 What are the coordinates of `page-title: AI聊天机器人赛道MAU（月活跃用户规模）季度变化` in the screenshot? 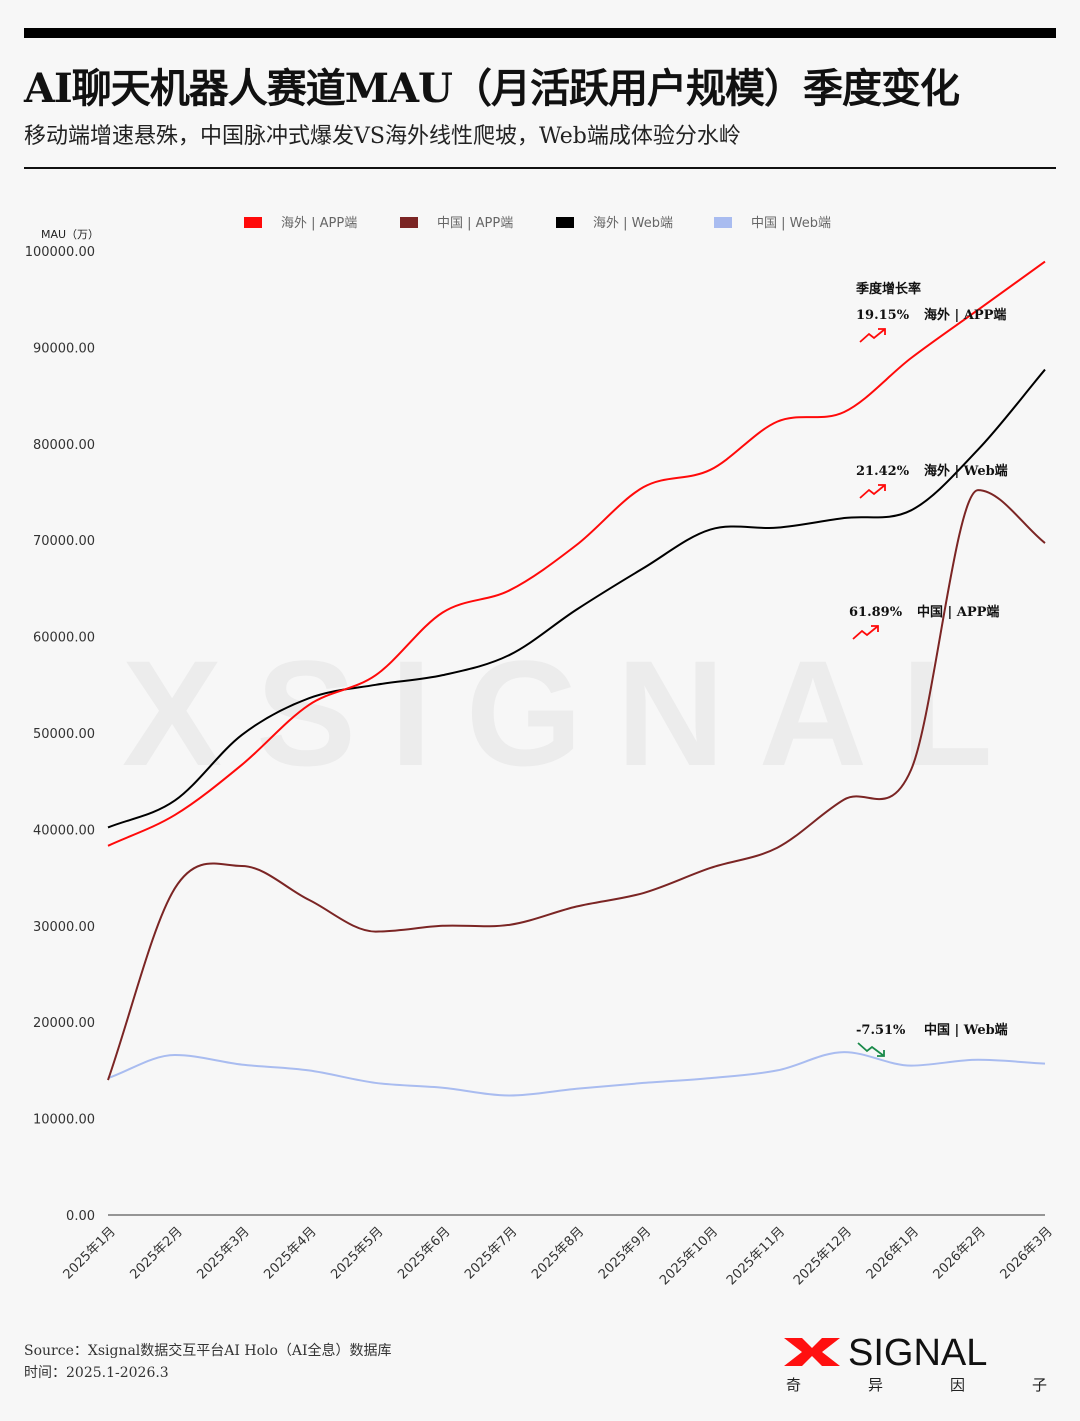 It's located at (492, 88).